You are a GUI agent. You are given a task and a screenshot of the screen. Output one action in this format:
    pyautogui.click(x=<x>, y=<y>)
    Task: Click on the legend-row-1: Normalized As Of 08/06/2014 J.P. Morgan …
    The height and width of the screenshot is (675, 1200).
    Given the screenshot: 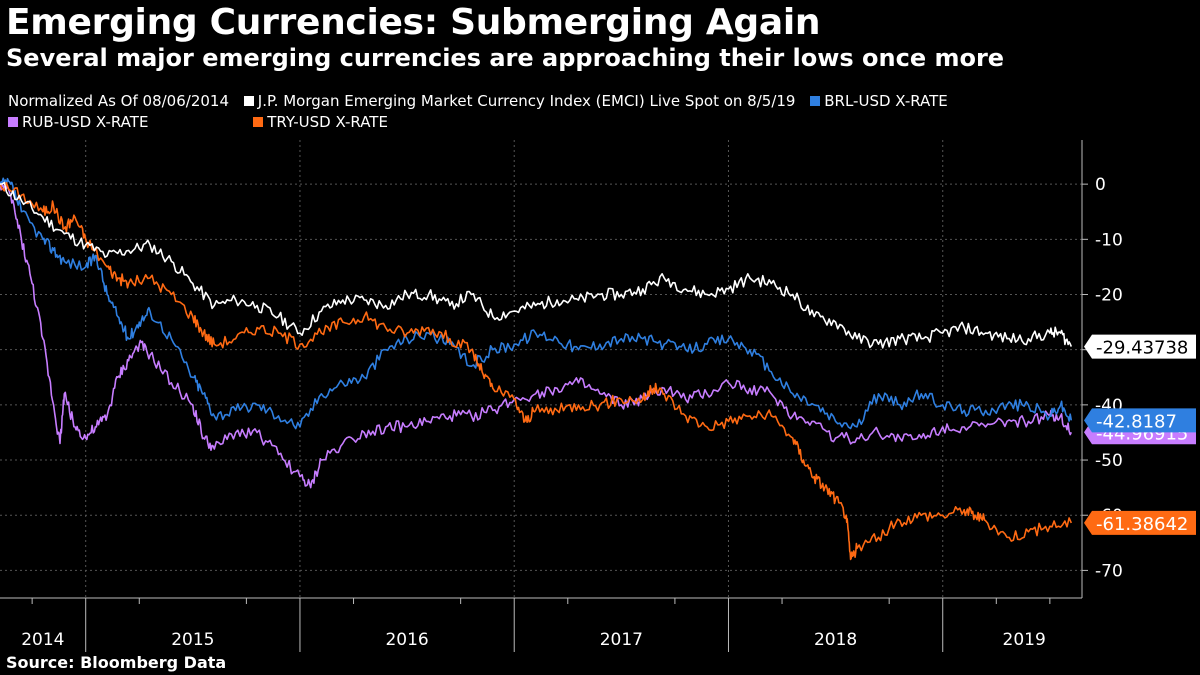 What is the action you would take?
    pyautogui.click(x=483, y=101)
    